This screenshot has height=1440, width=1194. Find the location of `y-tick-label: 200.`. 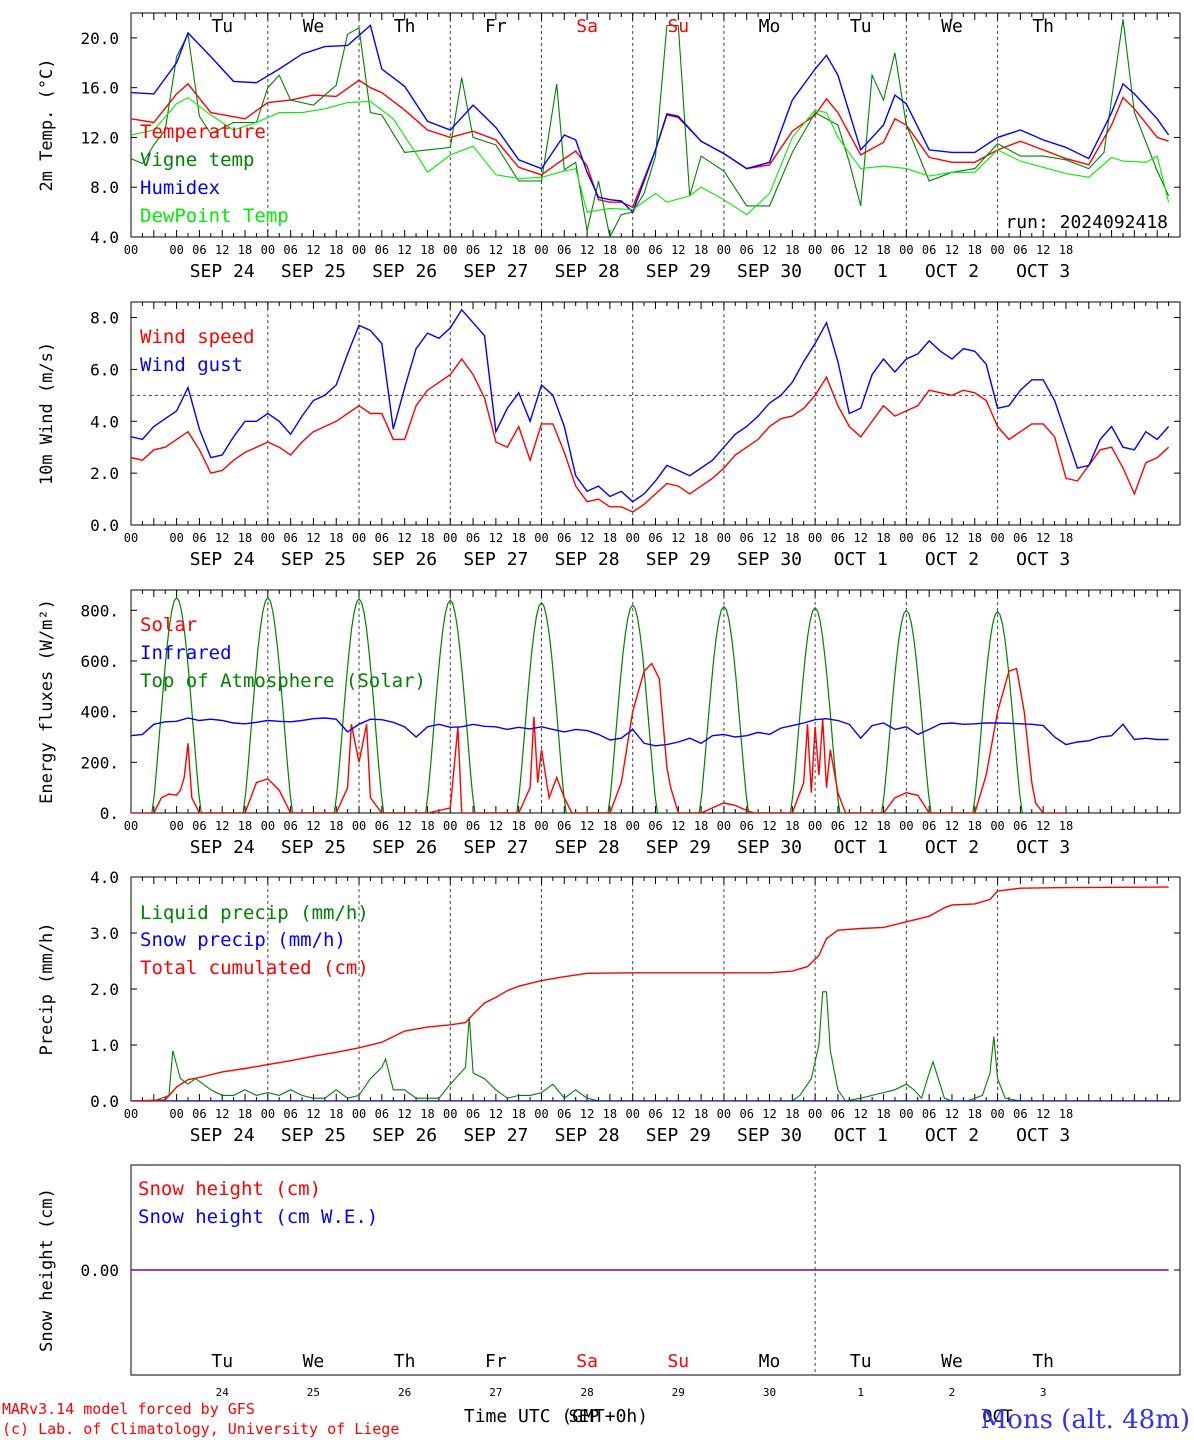

y-tick-label: 200. is located at coordinates (99, 762).